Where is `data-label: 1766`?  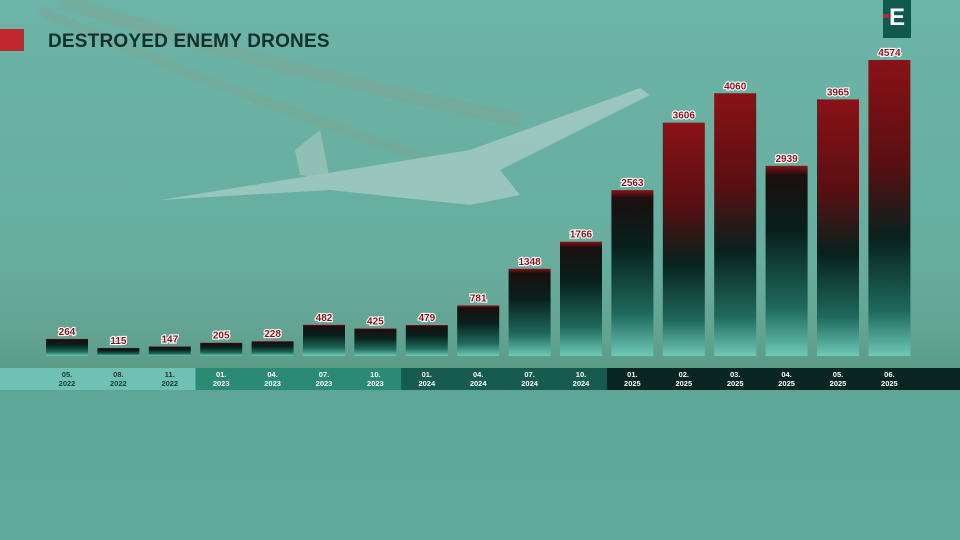
data-label: 1766 is located at coordinates (581, 235).